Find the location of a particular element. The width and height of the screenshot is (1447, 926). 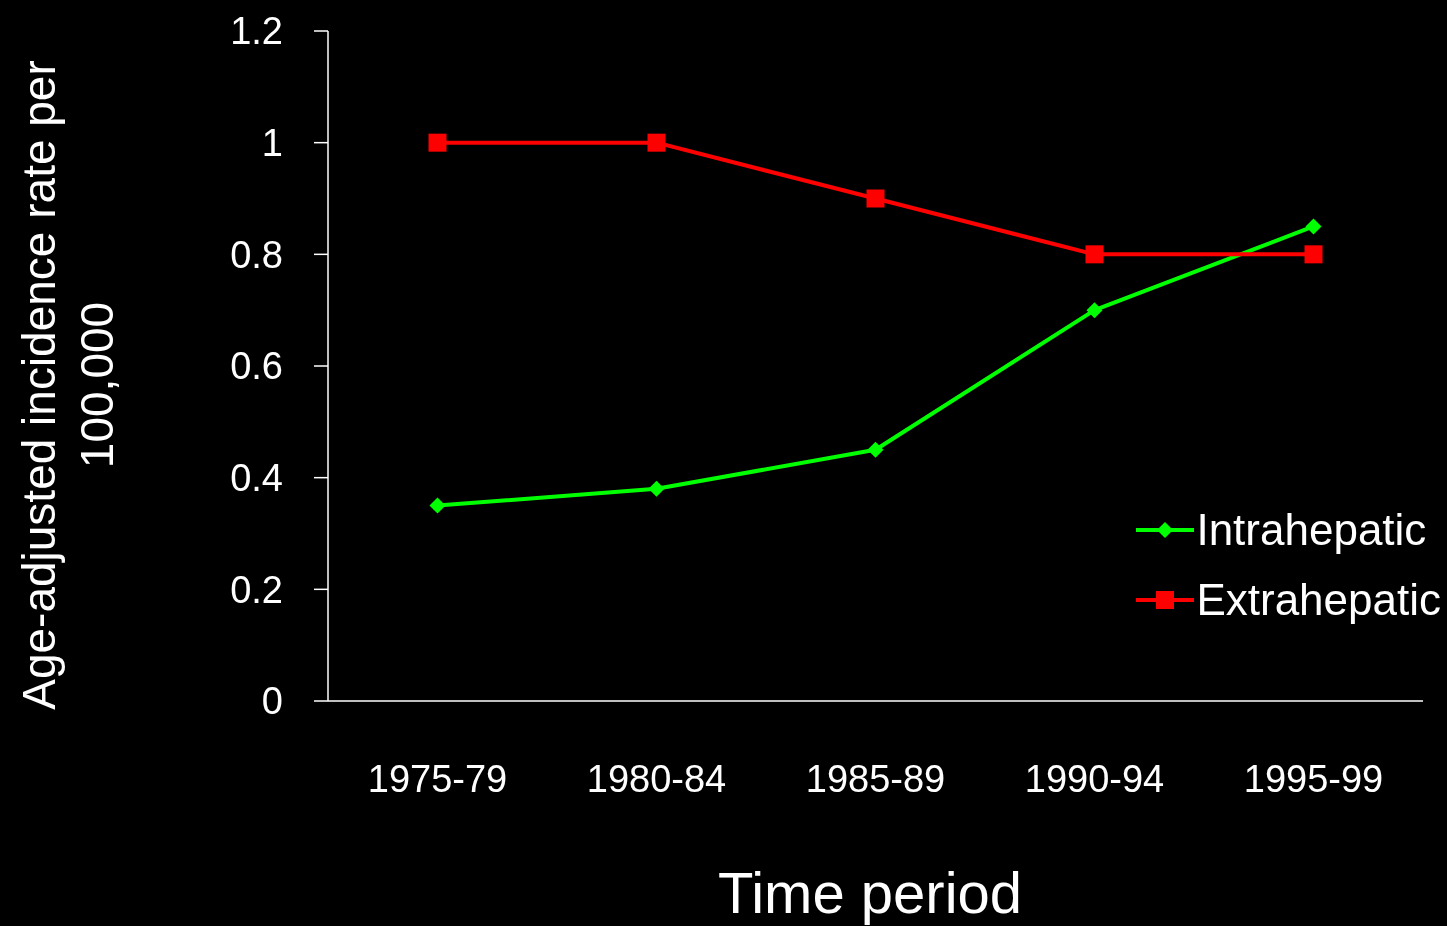

legend-label: Intrahepatic is located at coordinates (1311, 530).